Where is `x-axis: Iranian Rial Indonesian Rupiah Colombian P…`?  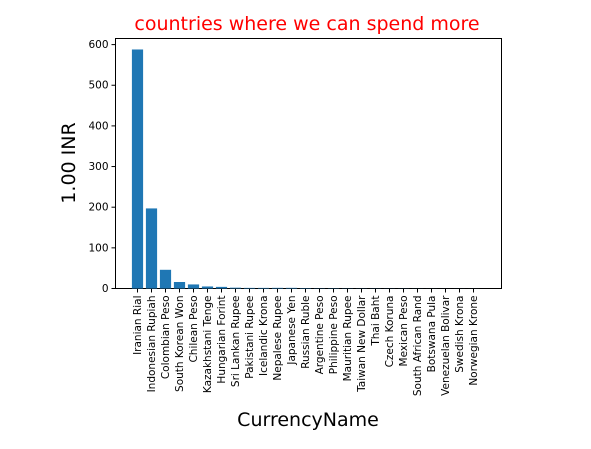
x-axis: Iranian Rial Indonesian Rupiah Colombian P… is located at coordinates (306, 342).